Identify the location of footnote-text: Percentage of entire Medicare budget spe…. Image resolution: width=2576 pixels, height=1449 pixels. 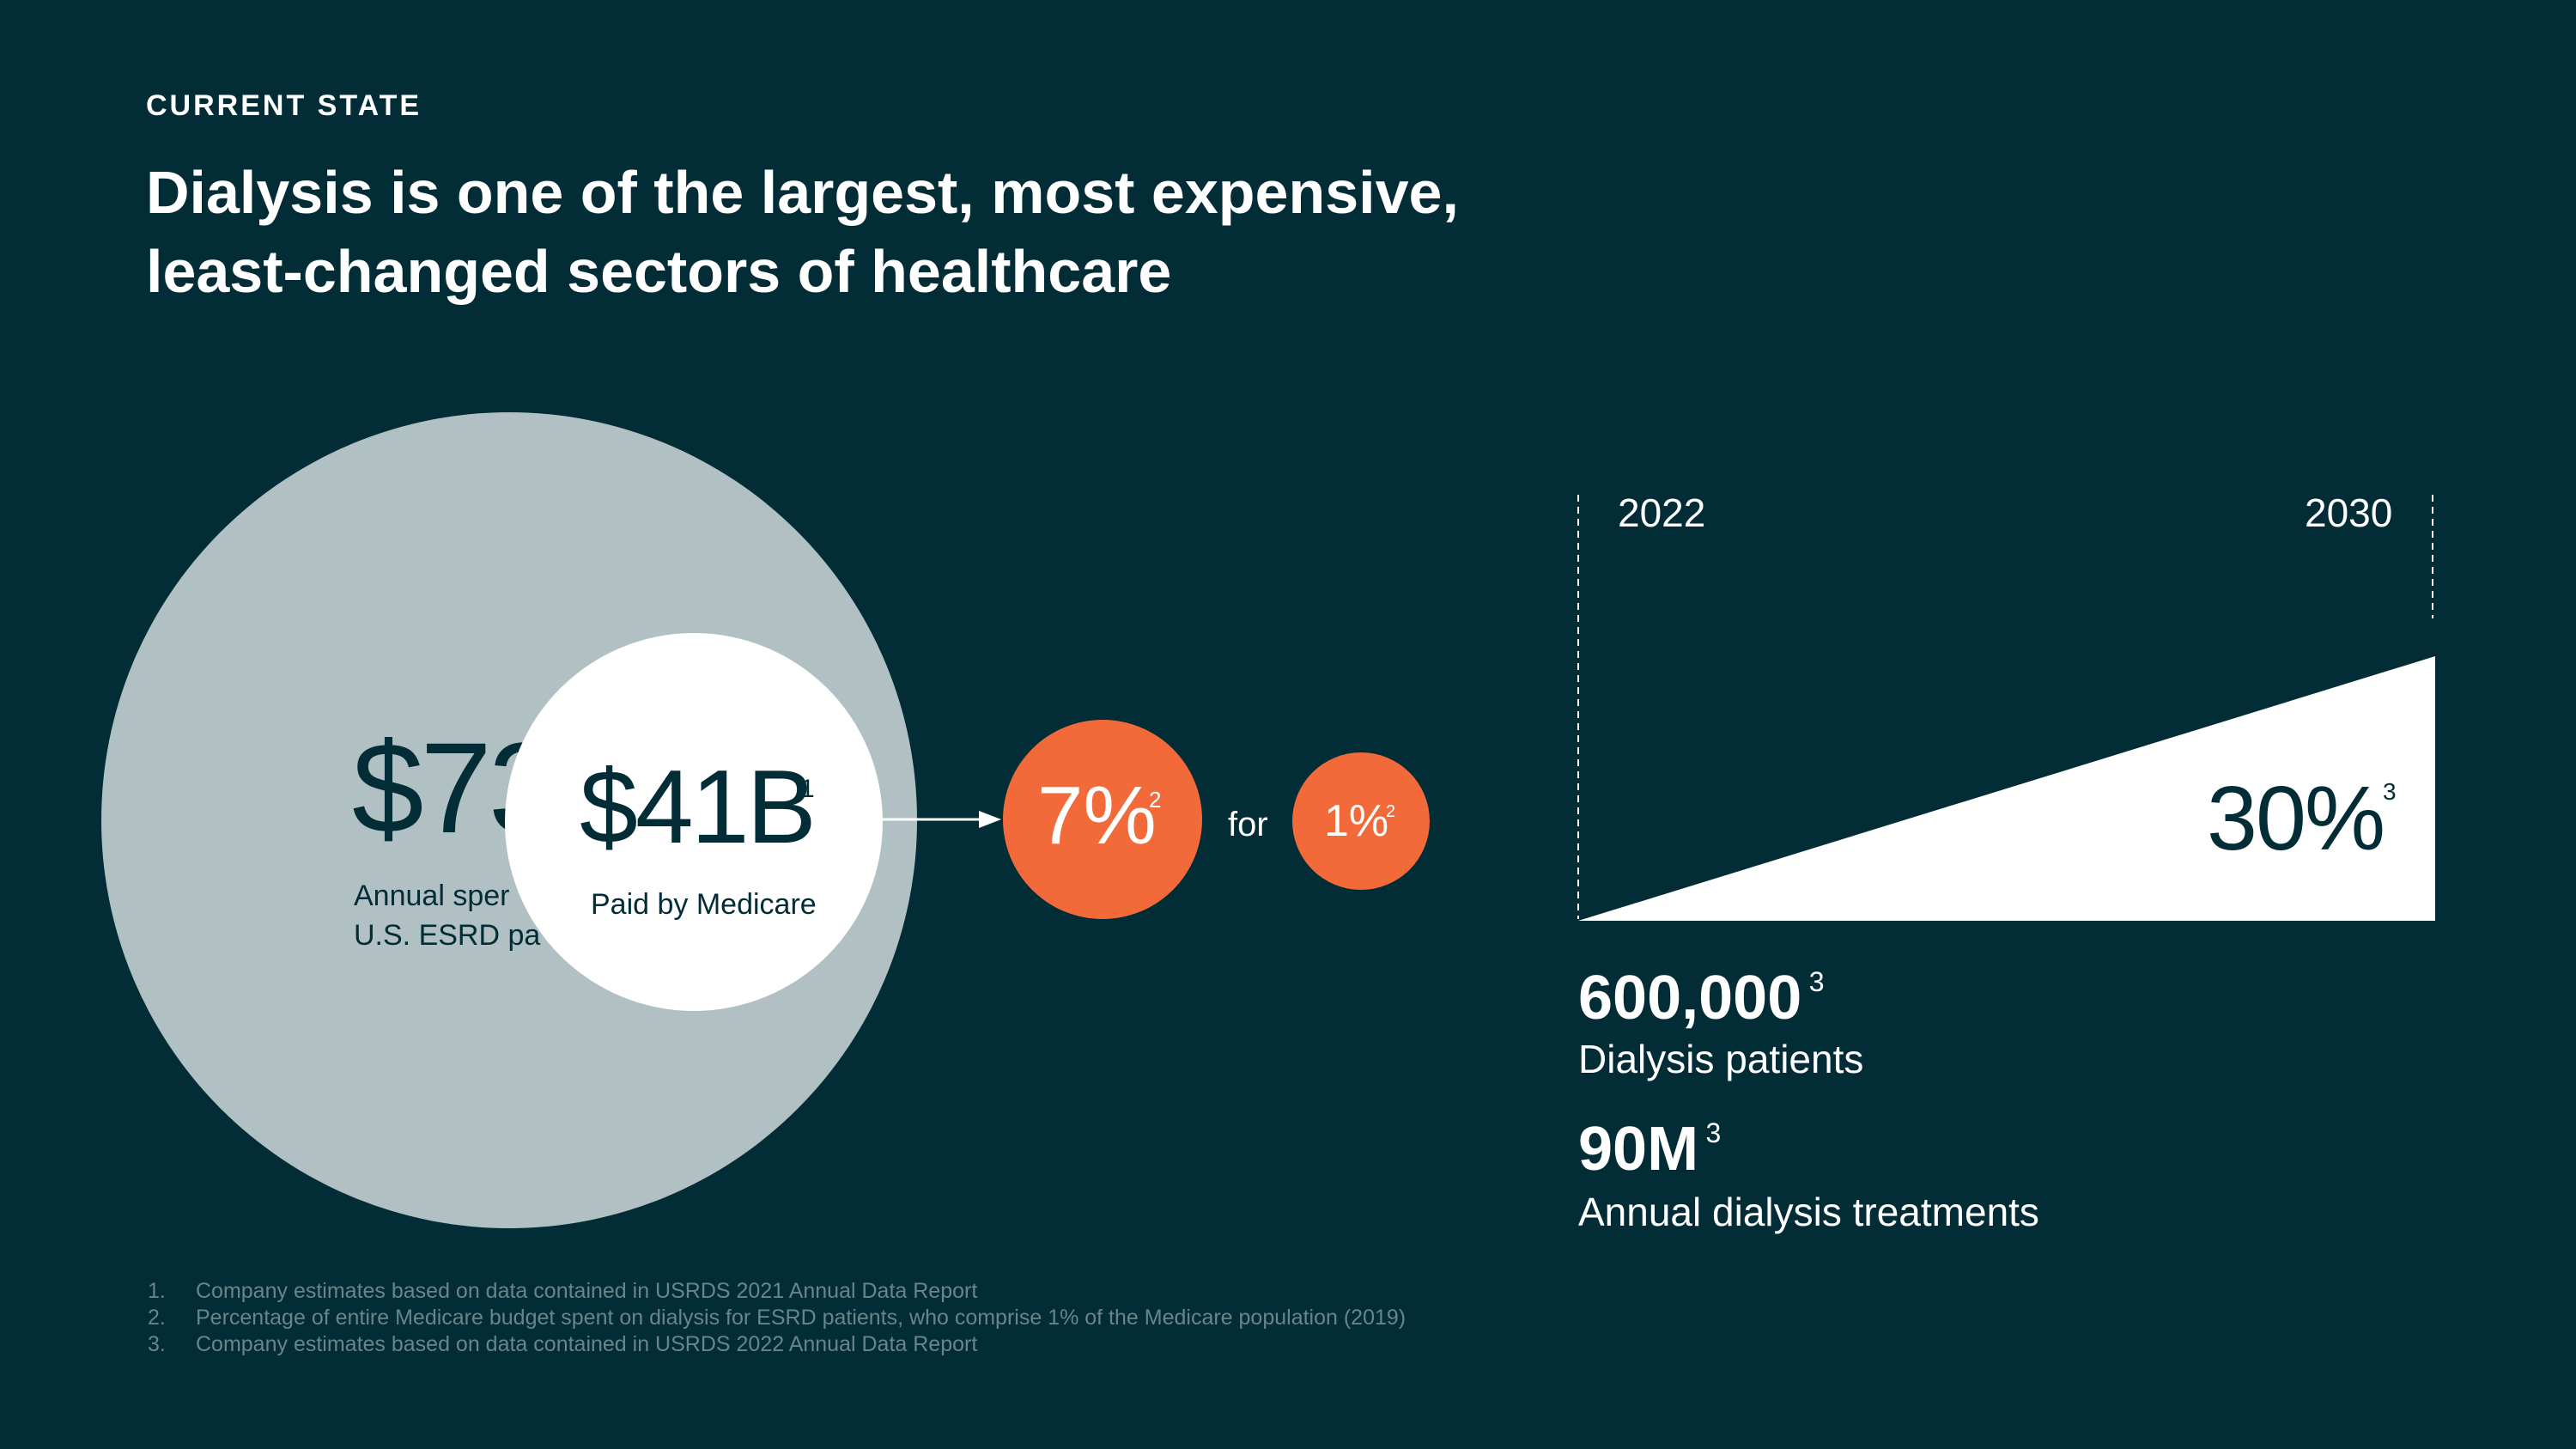
(801, 1318).